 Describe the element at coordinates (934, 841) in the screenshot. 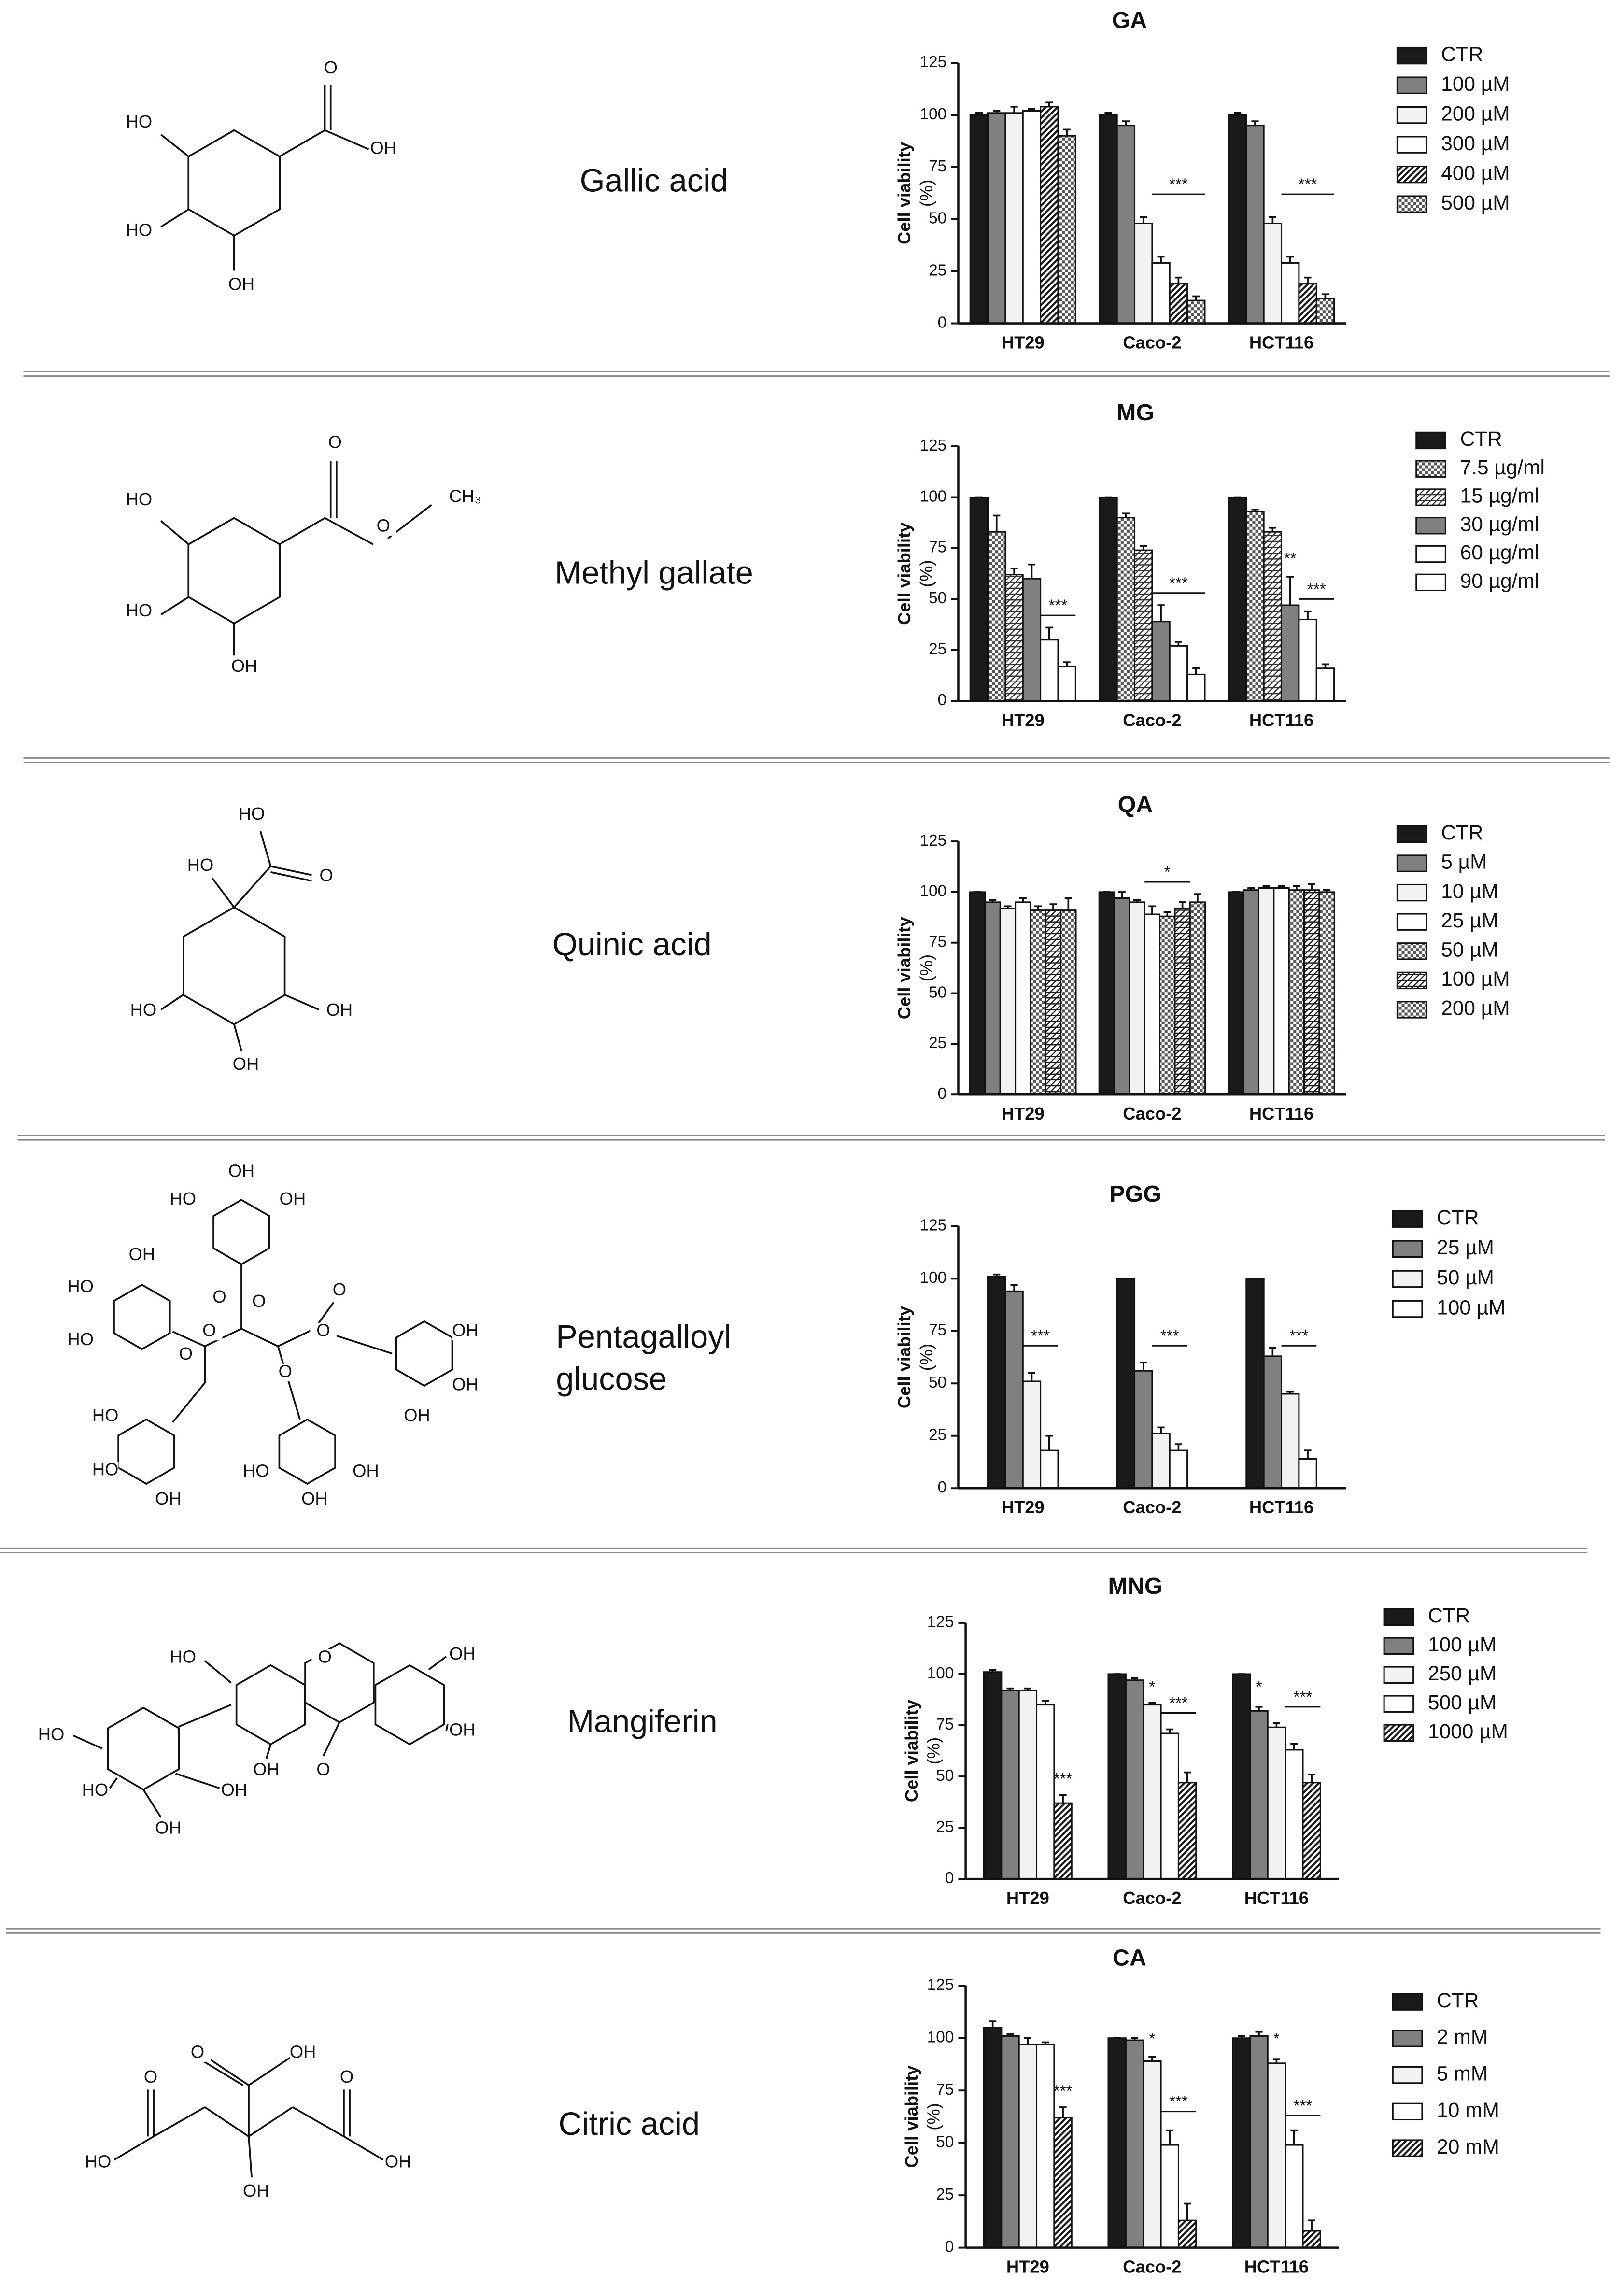

I see `y-tick-label: 125` at that location.